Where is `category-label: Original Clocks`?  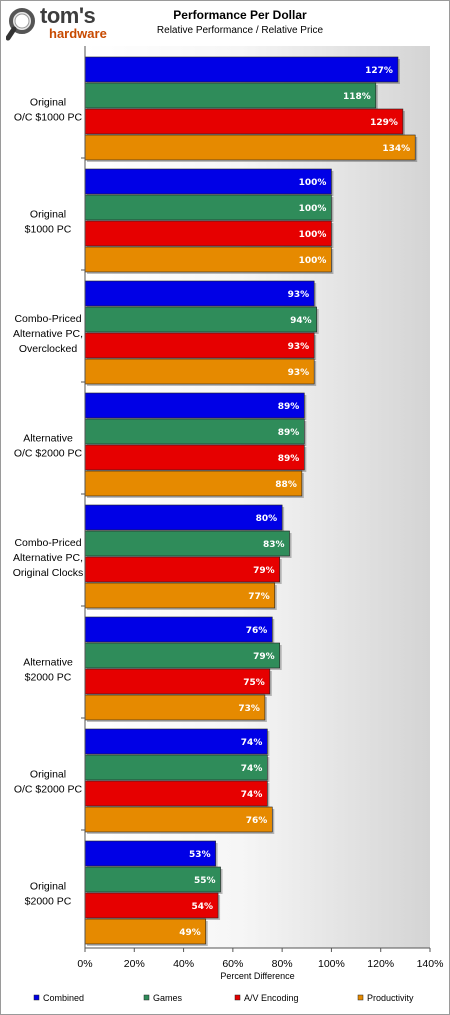
category-label: Original Clocks is located at coordinates (48, 573).